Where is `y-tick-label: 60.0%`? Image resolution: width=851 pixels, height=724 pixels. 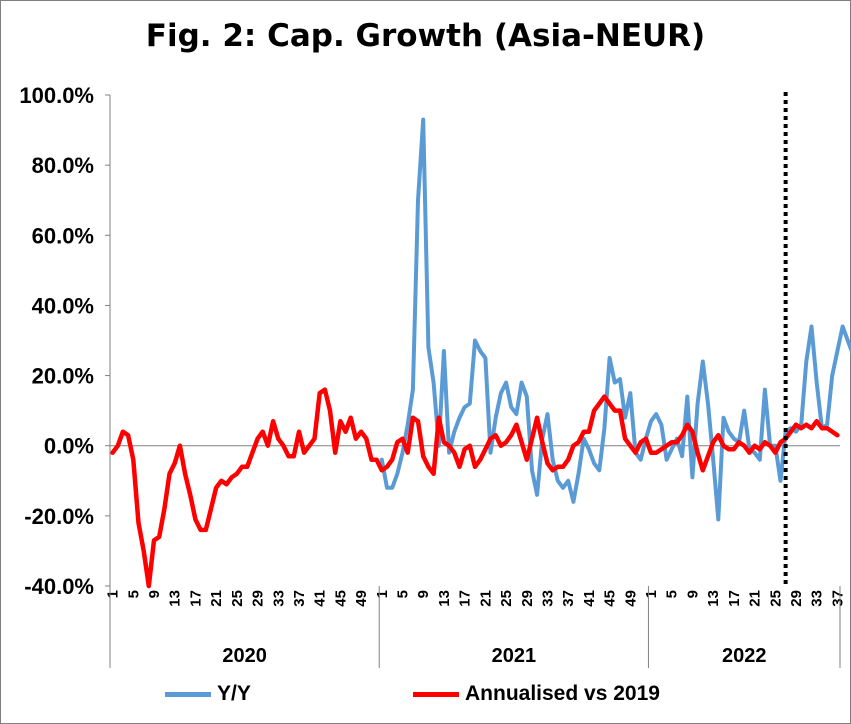 y-tick-label: 60.0% is located at coordinates (63, 235).